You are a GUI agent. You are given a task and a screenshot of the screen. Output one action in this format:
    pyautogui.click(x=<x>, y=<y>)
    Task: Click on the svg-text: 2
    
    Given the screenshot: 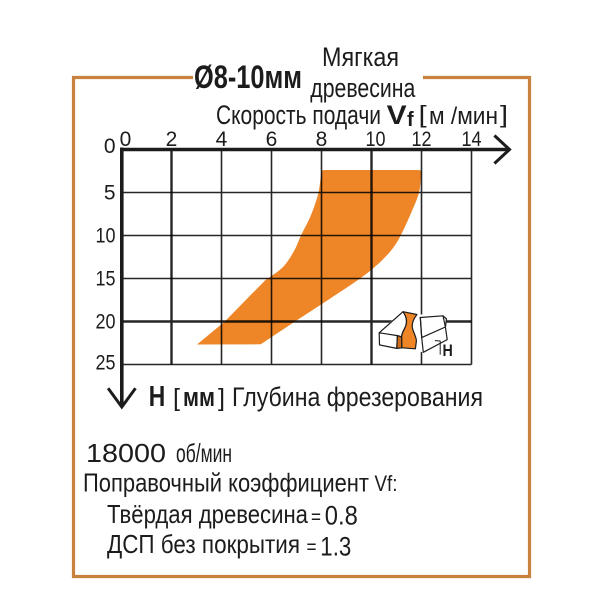 What is the action you would take?
    pyautogui.click(x=172, y=139)
    